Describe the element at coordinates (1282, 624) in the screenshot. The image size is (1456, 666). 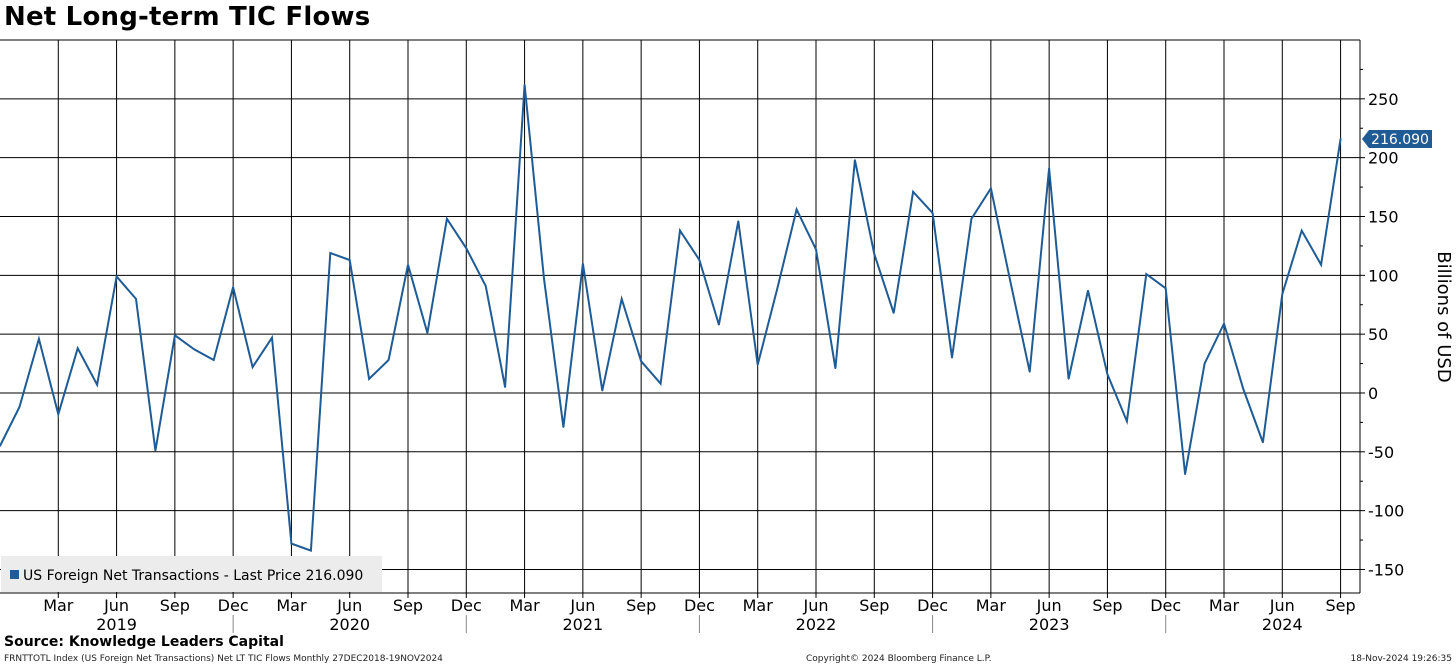
I see `x-year-label: 2024` at that location.